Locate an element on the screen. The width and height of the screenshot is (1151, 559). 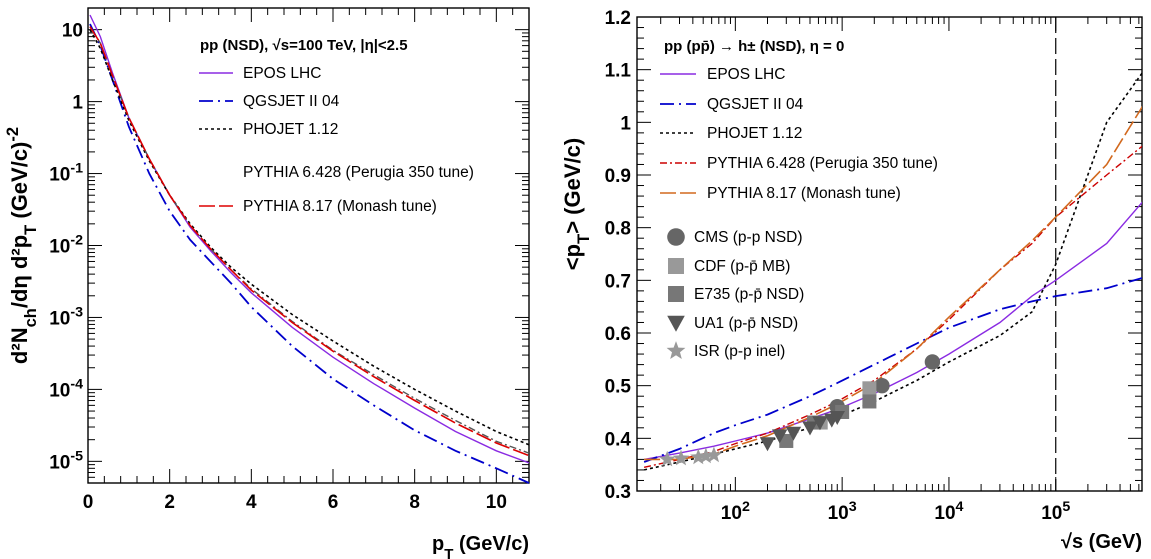
legend-title: pp (pp̄) → h± (NSD), η = 0 is located at coordinates (754, 46).